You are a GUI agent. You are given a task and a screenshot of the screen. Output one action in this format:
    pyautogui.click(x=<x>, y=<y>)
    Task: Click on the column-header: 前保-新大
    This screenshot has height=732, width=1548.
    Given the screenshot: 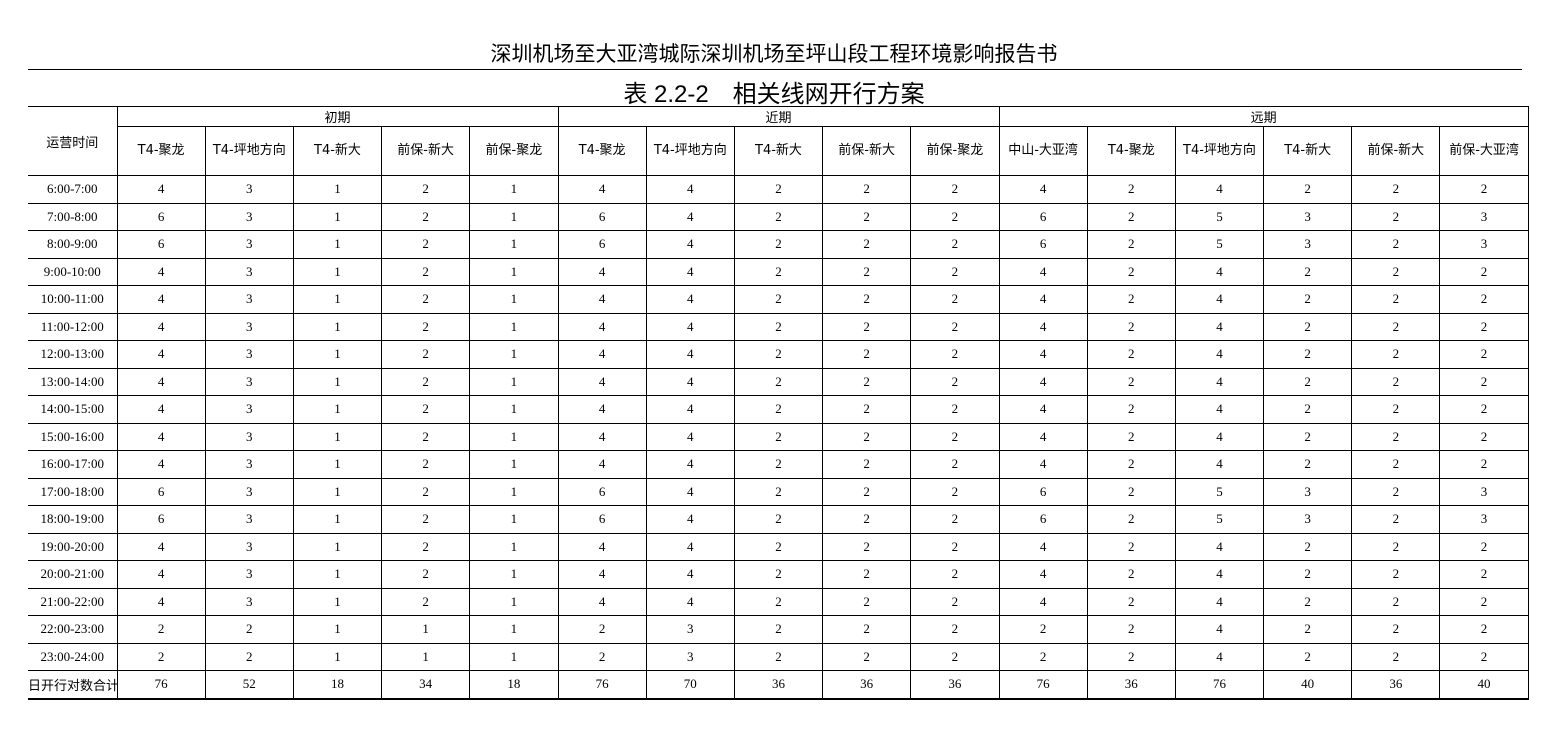 What is the action you would take?
    pyautogui.click(x=1396, y=151)
    